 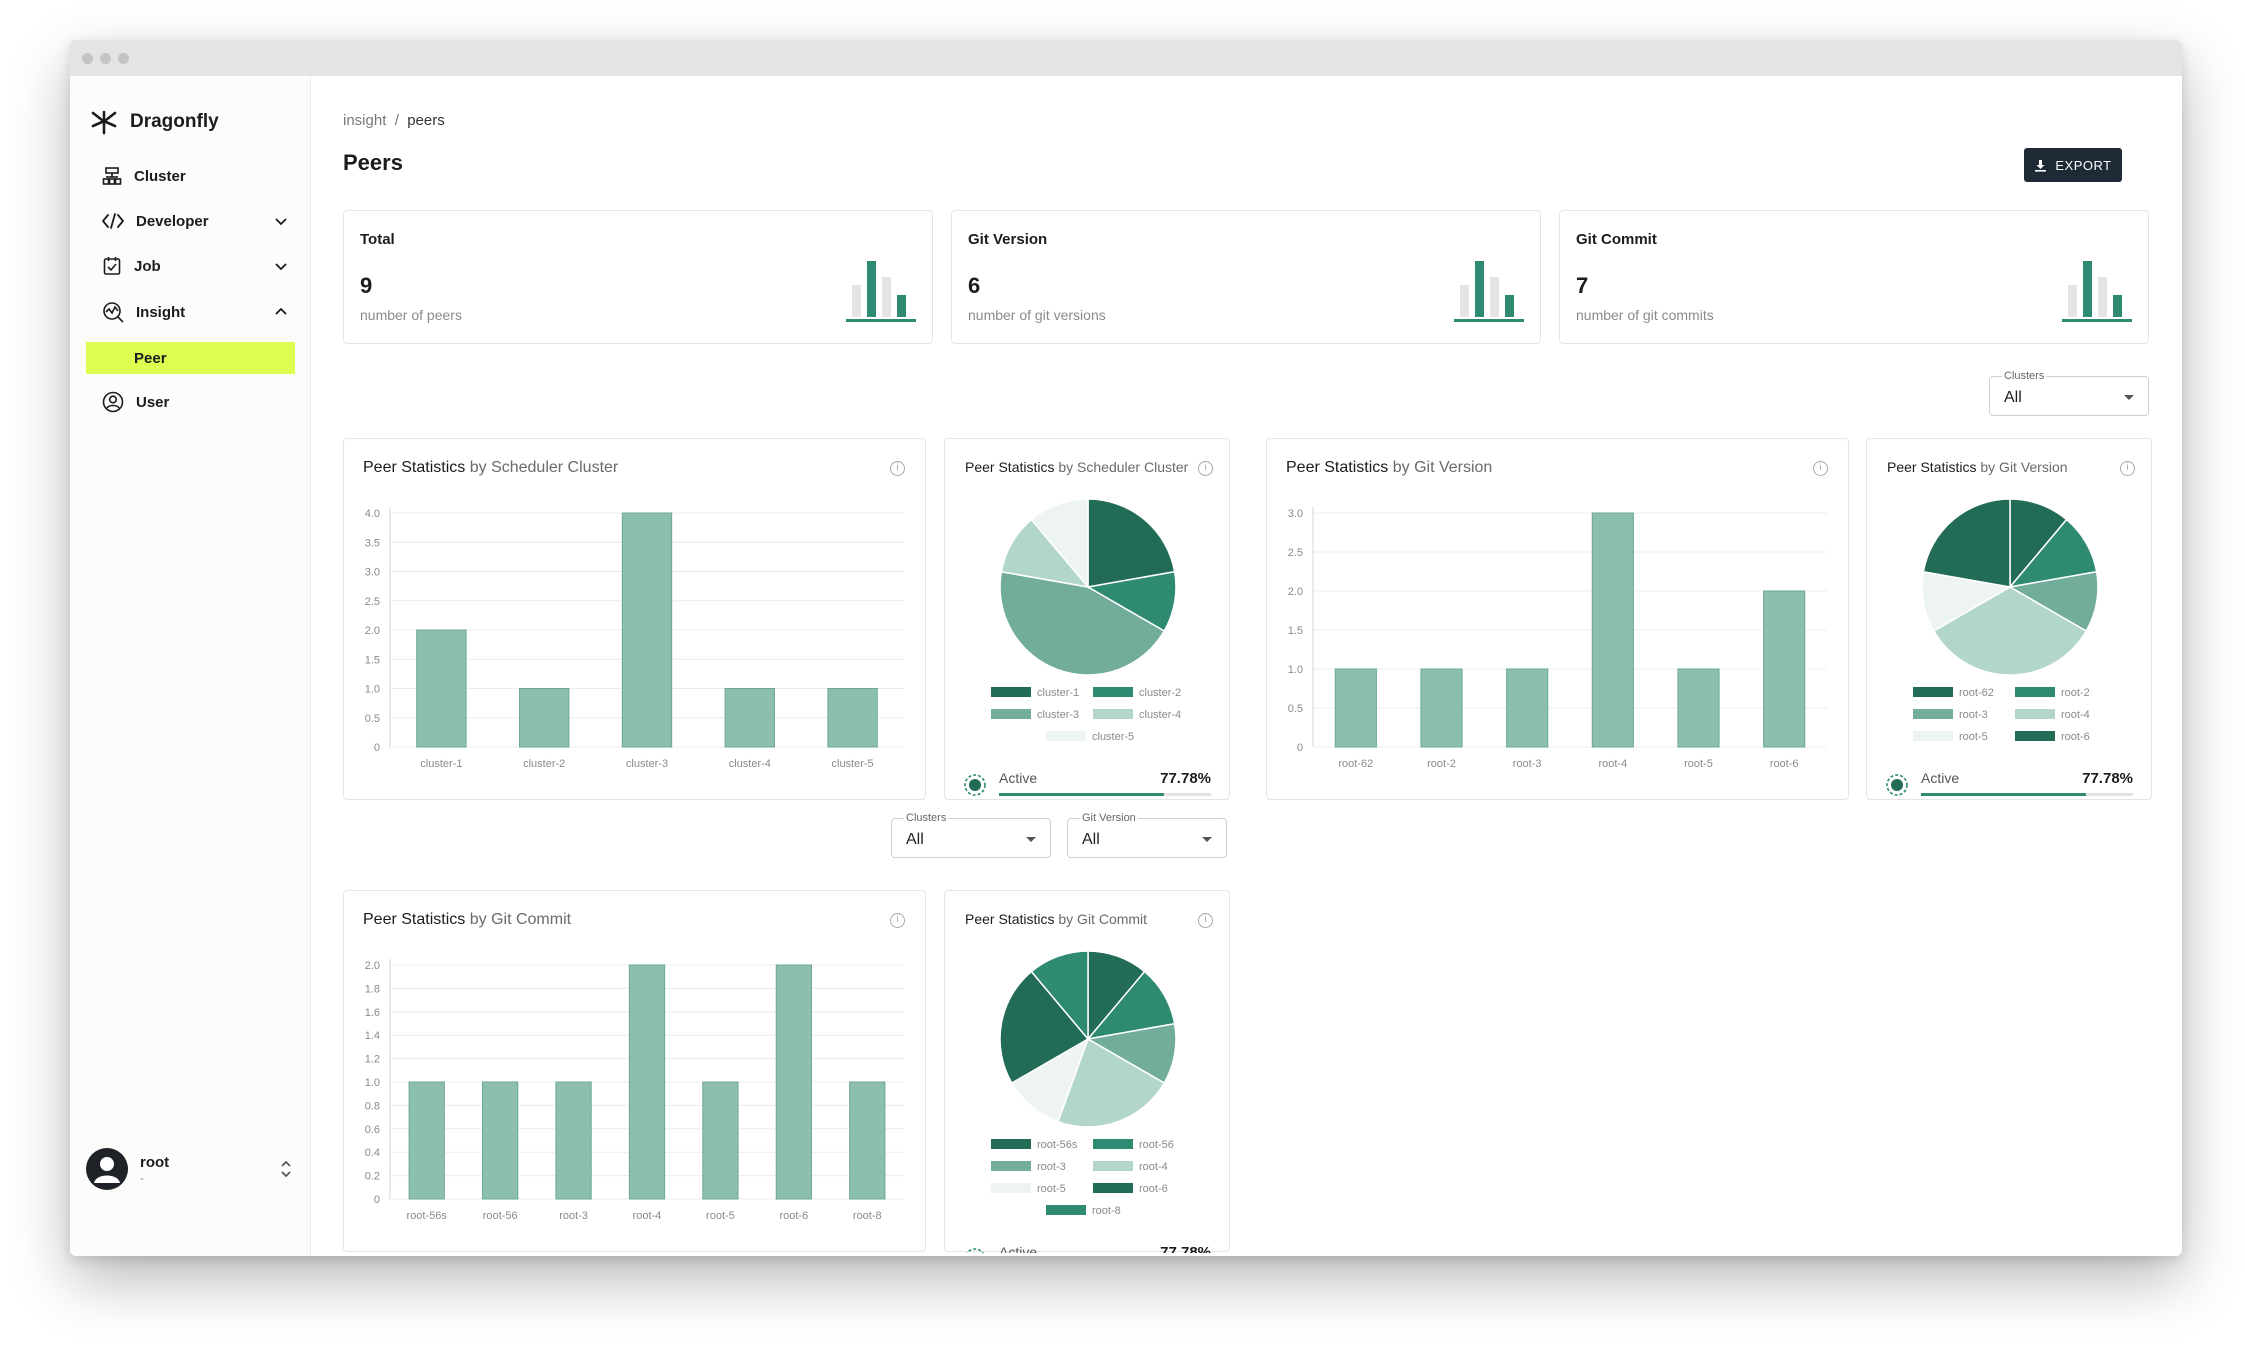 I want to click on x-tick-label: root-6, so click(x=793, y=1216).